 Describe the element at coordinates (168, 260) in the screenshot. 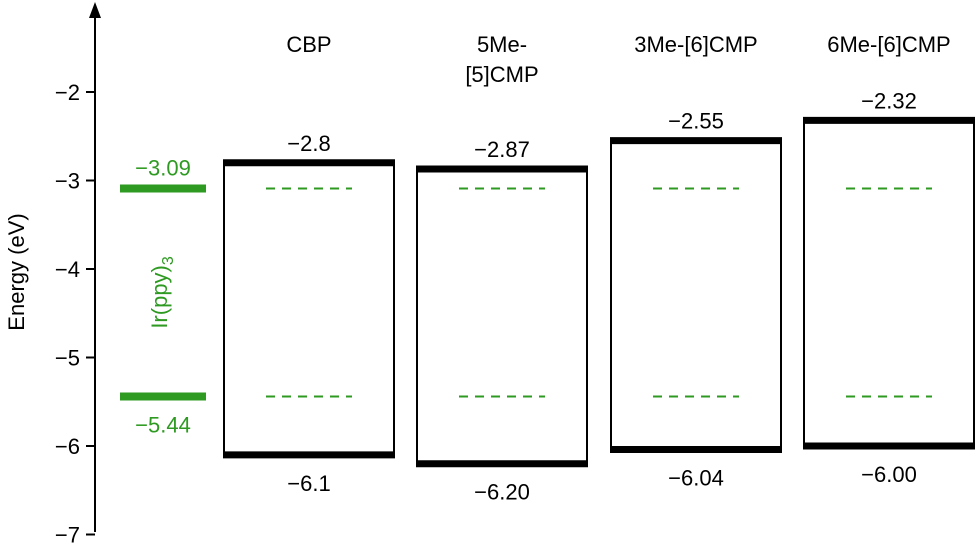

I see `dopant-name-subscript: 3` at that location.